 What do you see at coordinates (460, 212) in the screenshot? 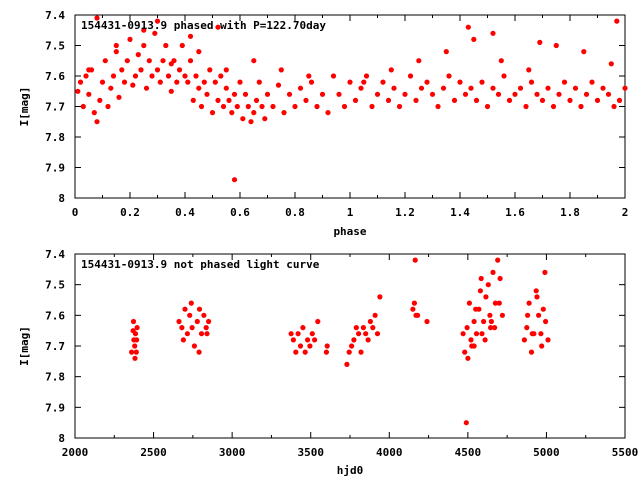
I see `x-tick-label: 1.4` at bounding box center [460, 212].